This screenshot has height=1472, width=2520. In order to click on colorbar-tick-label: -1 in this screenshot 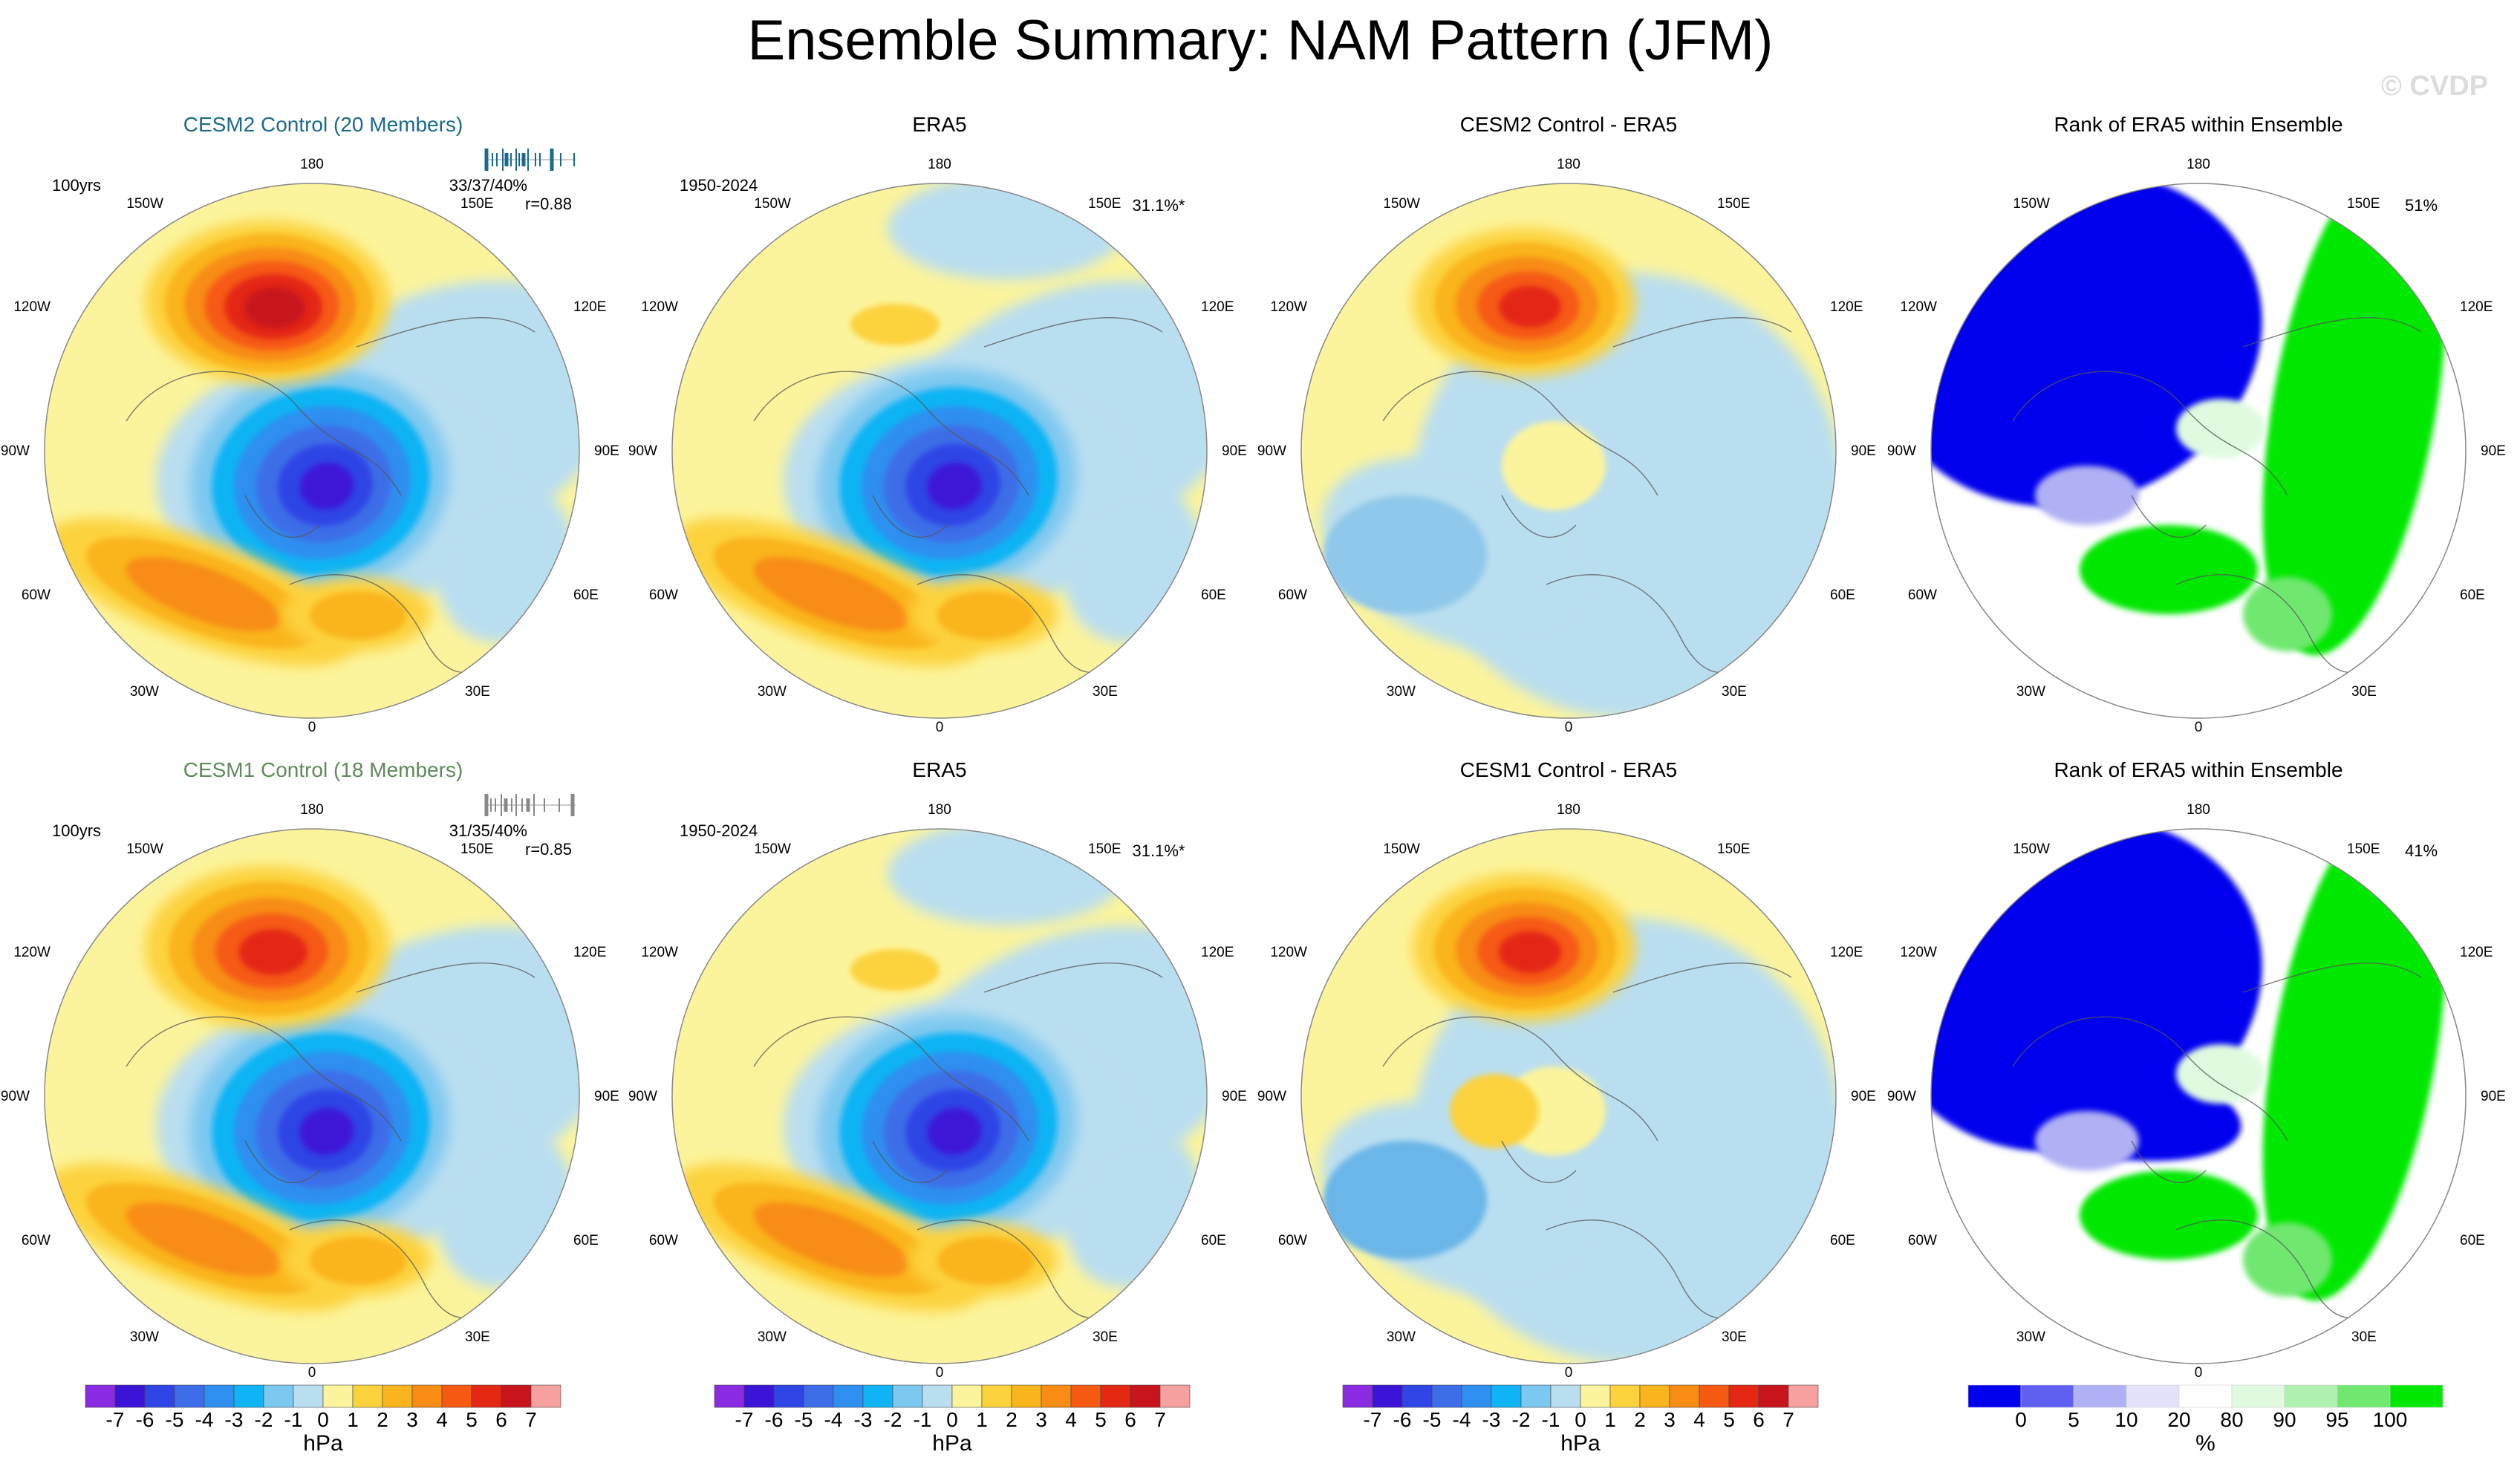, I will do `click(923, 1419)`.